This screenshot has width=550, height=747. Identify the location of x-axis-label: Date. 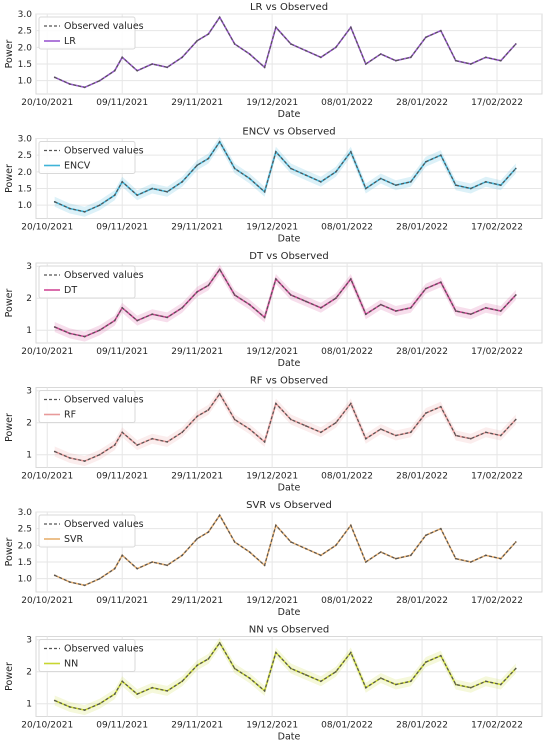
(289, 612).